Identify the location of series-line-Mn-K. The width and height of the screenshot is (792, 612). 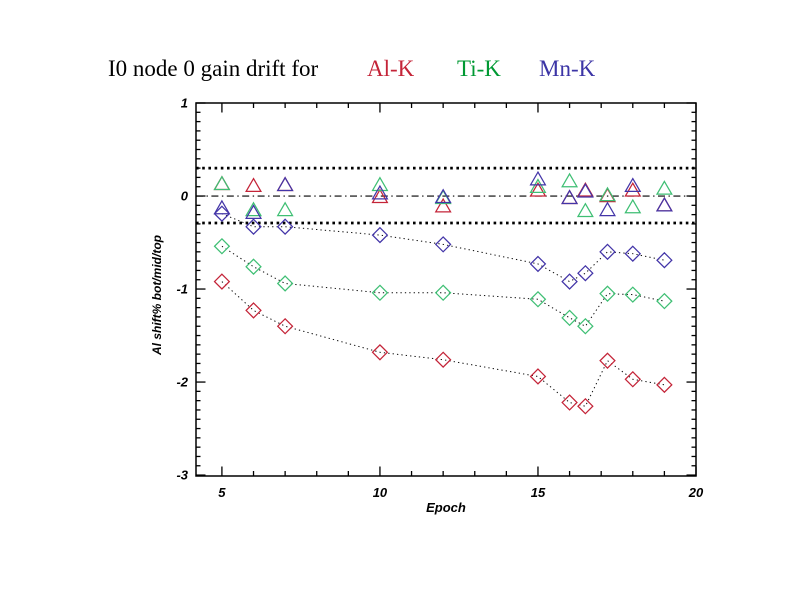
(443, 248).